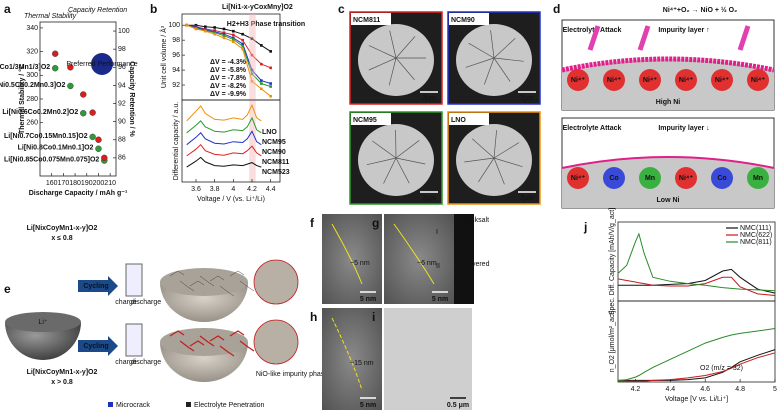 This screenshot has width=780, height=415. I want to click on charge-label: charge, so click(126, 362).